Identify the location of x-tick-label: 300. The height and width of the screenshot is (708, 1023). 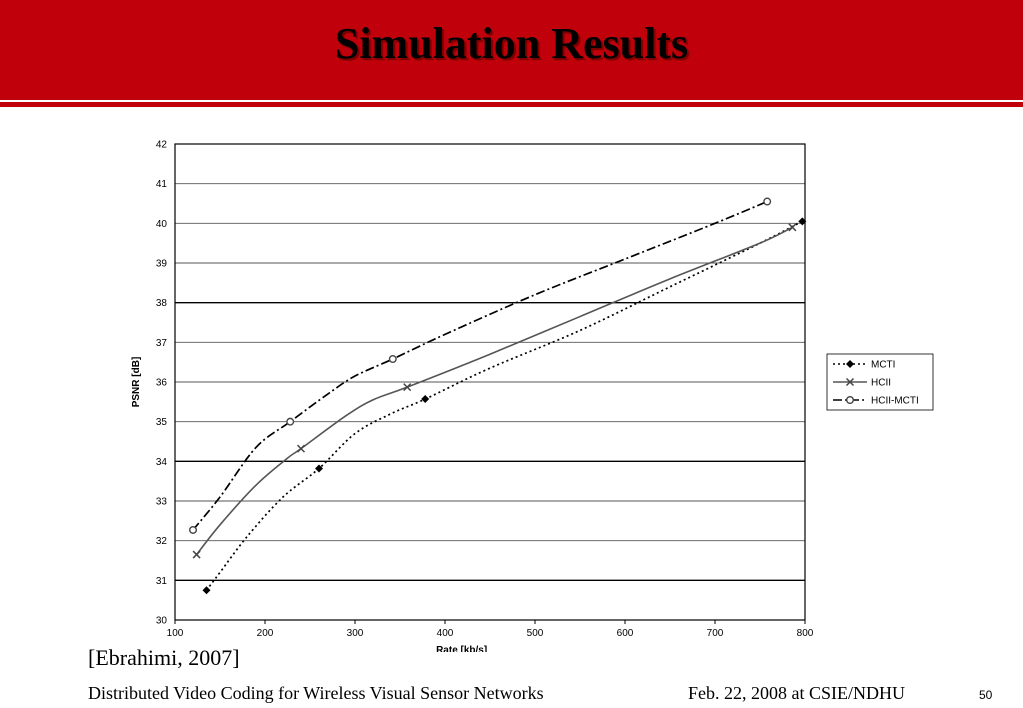
(355, 633).